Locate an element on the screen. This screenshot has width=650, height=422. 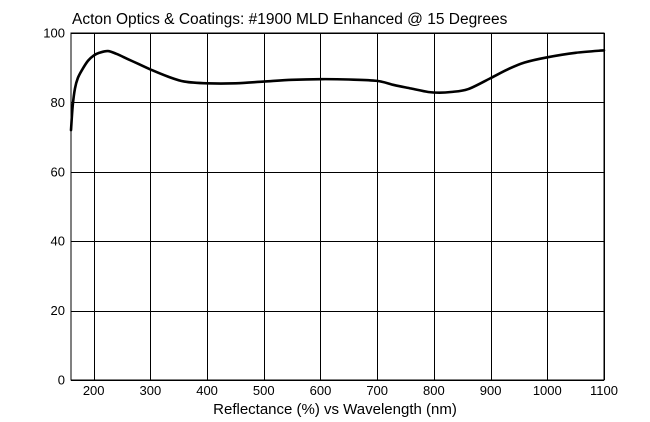
x-tick-label: 1000 is located at coordinates (547, 390).